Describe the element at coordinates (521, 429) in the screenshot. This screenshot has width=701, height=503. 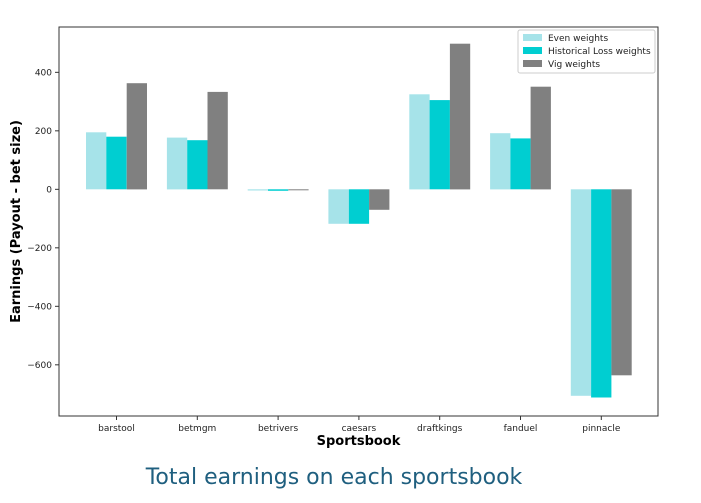
I see `x-tick-label-fanduel: fanduel` at that location.